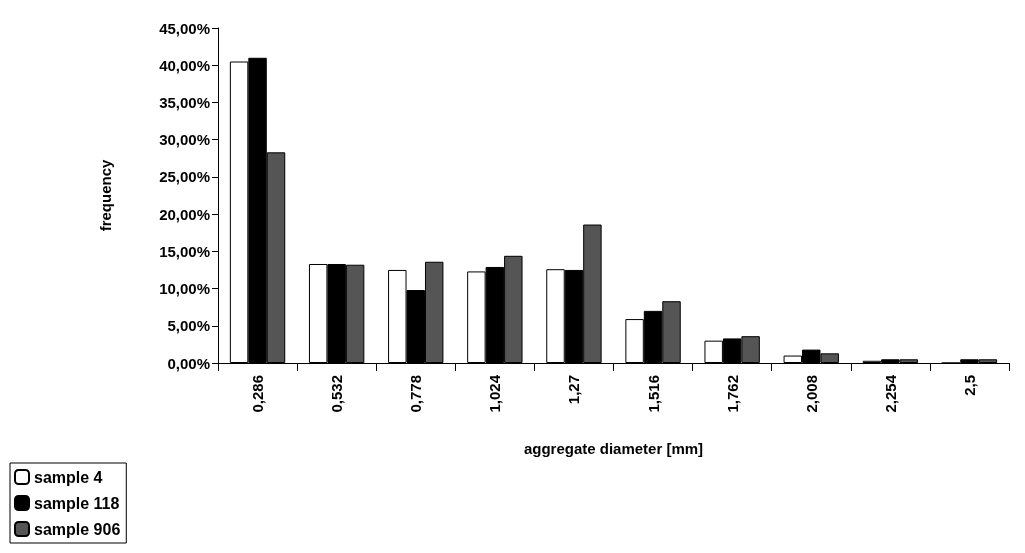  What do you see at coordinates (184, 28) in the screenshot?
I see `y-tick-label: 45,00%` at bounding box center [184, 28].